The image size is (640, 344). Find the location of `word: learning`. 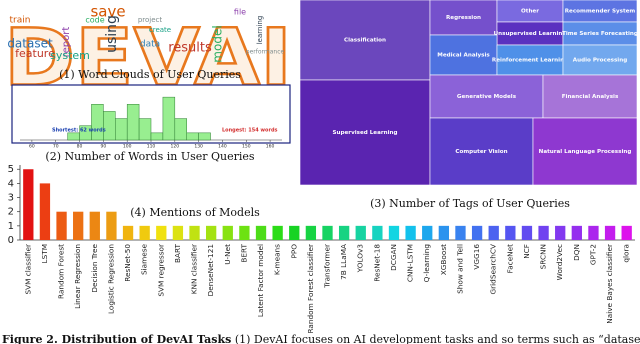

word: learning is located at coordinates (260, 30).